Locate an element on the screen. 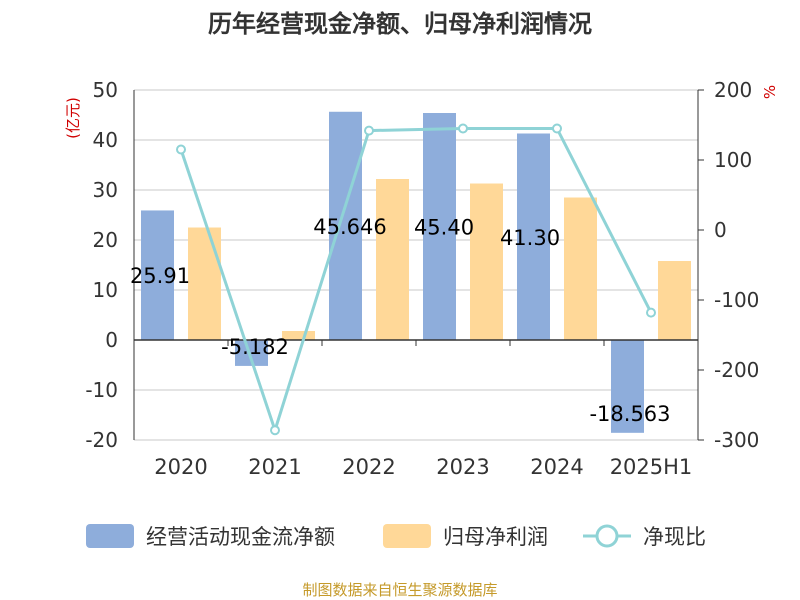 This screenshot has height=600, width=800. left-tick-label: 0 is located at coordinates (111, 340).